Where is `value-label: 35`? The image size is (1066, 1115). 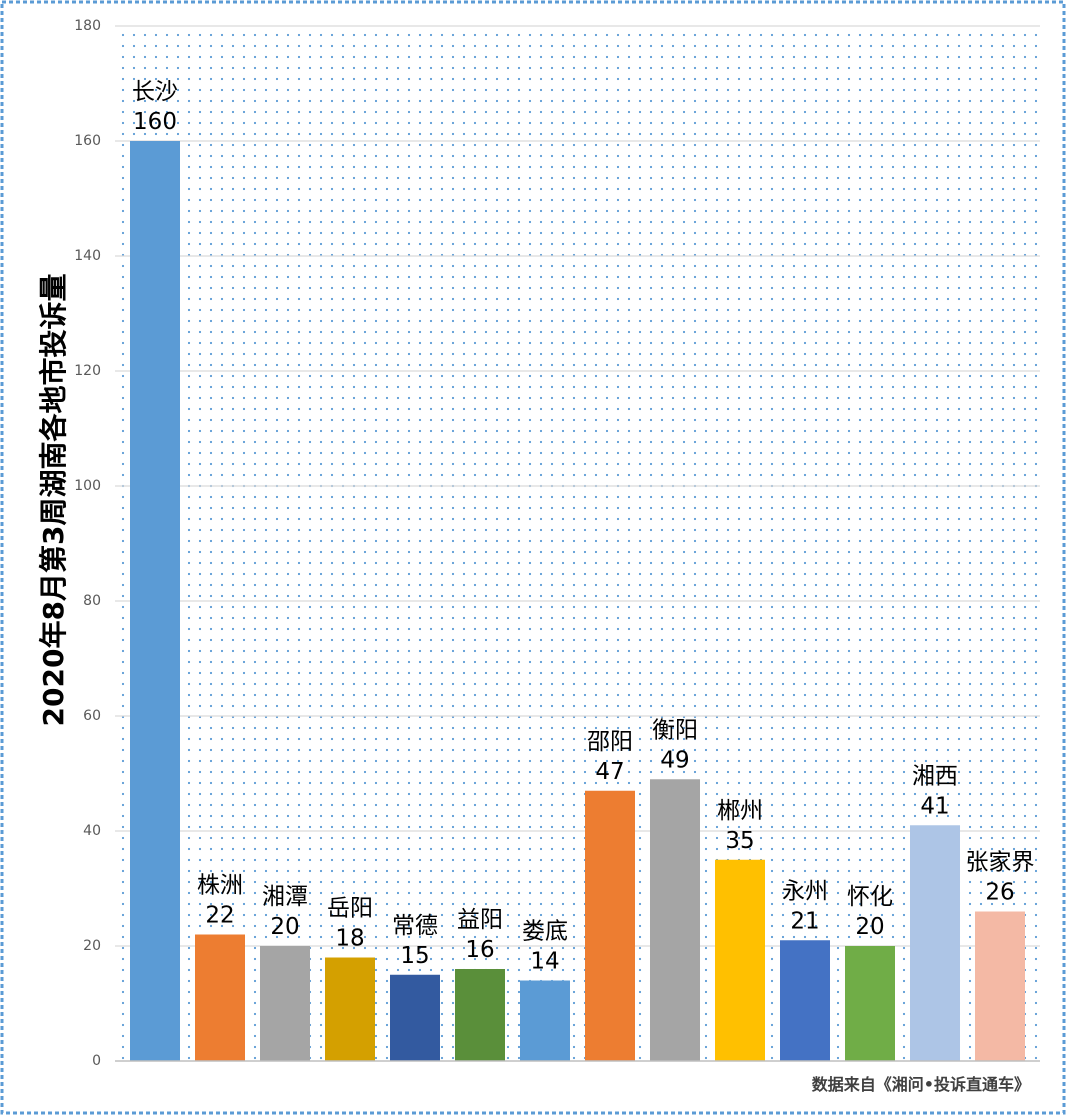
value-label: 35 is located at coordinates (739, 841).